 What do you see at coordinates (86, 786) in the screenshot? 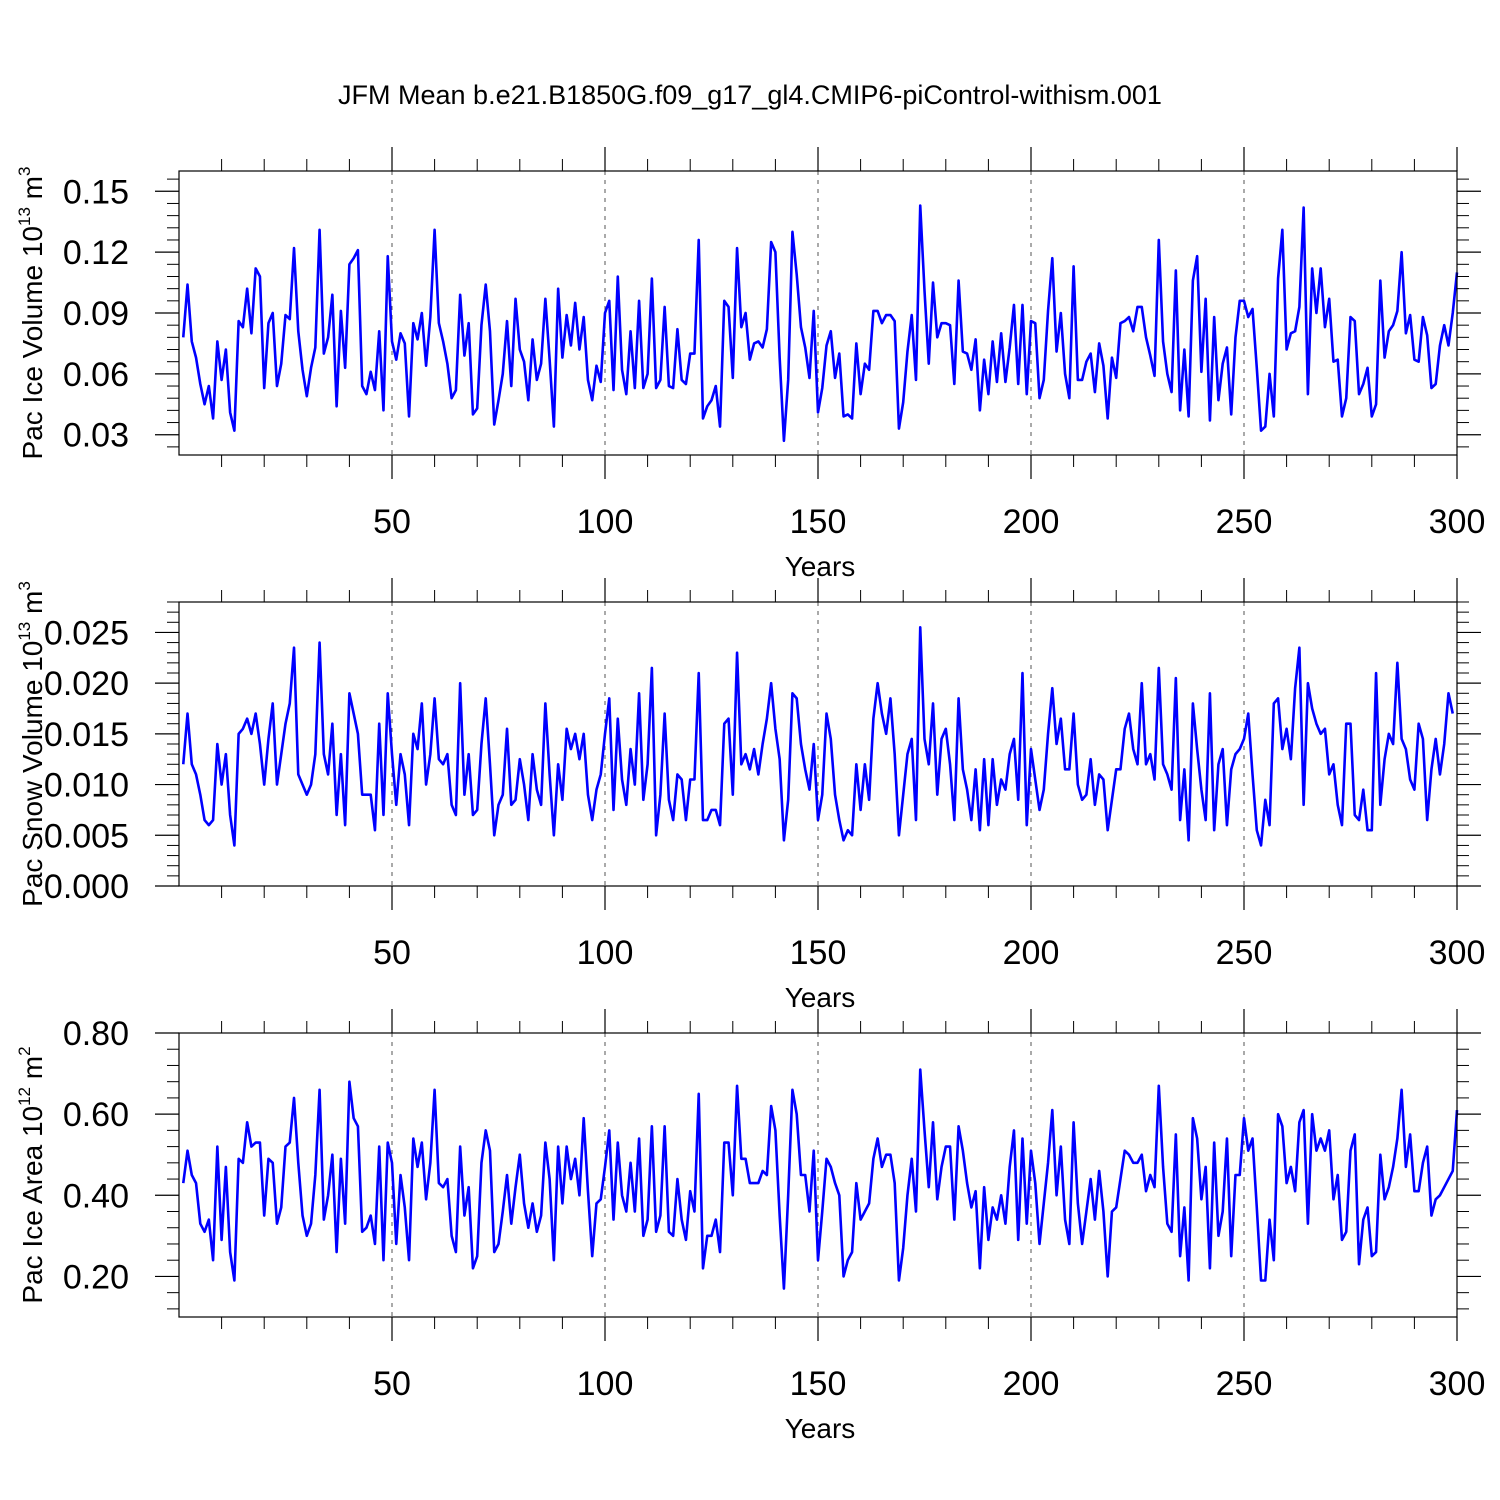
I see `y-tick-label: 0.010` at bounding box center [86, 786].